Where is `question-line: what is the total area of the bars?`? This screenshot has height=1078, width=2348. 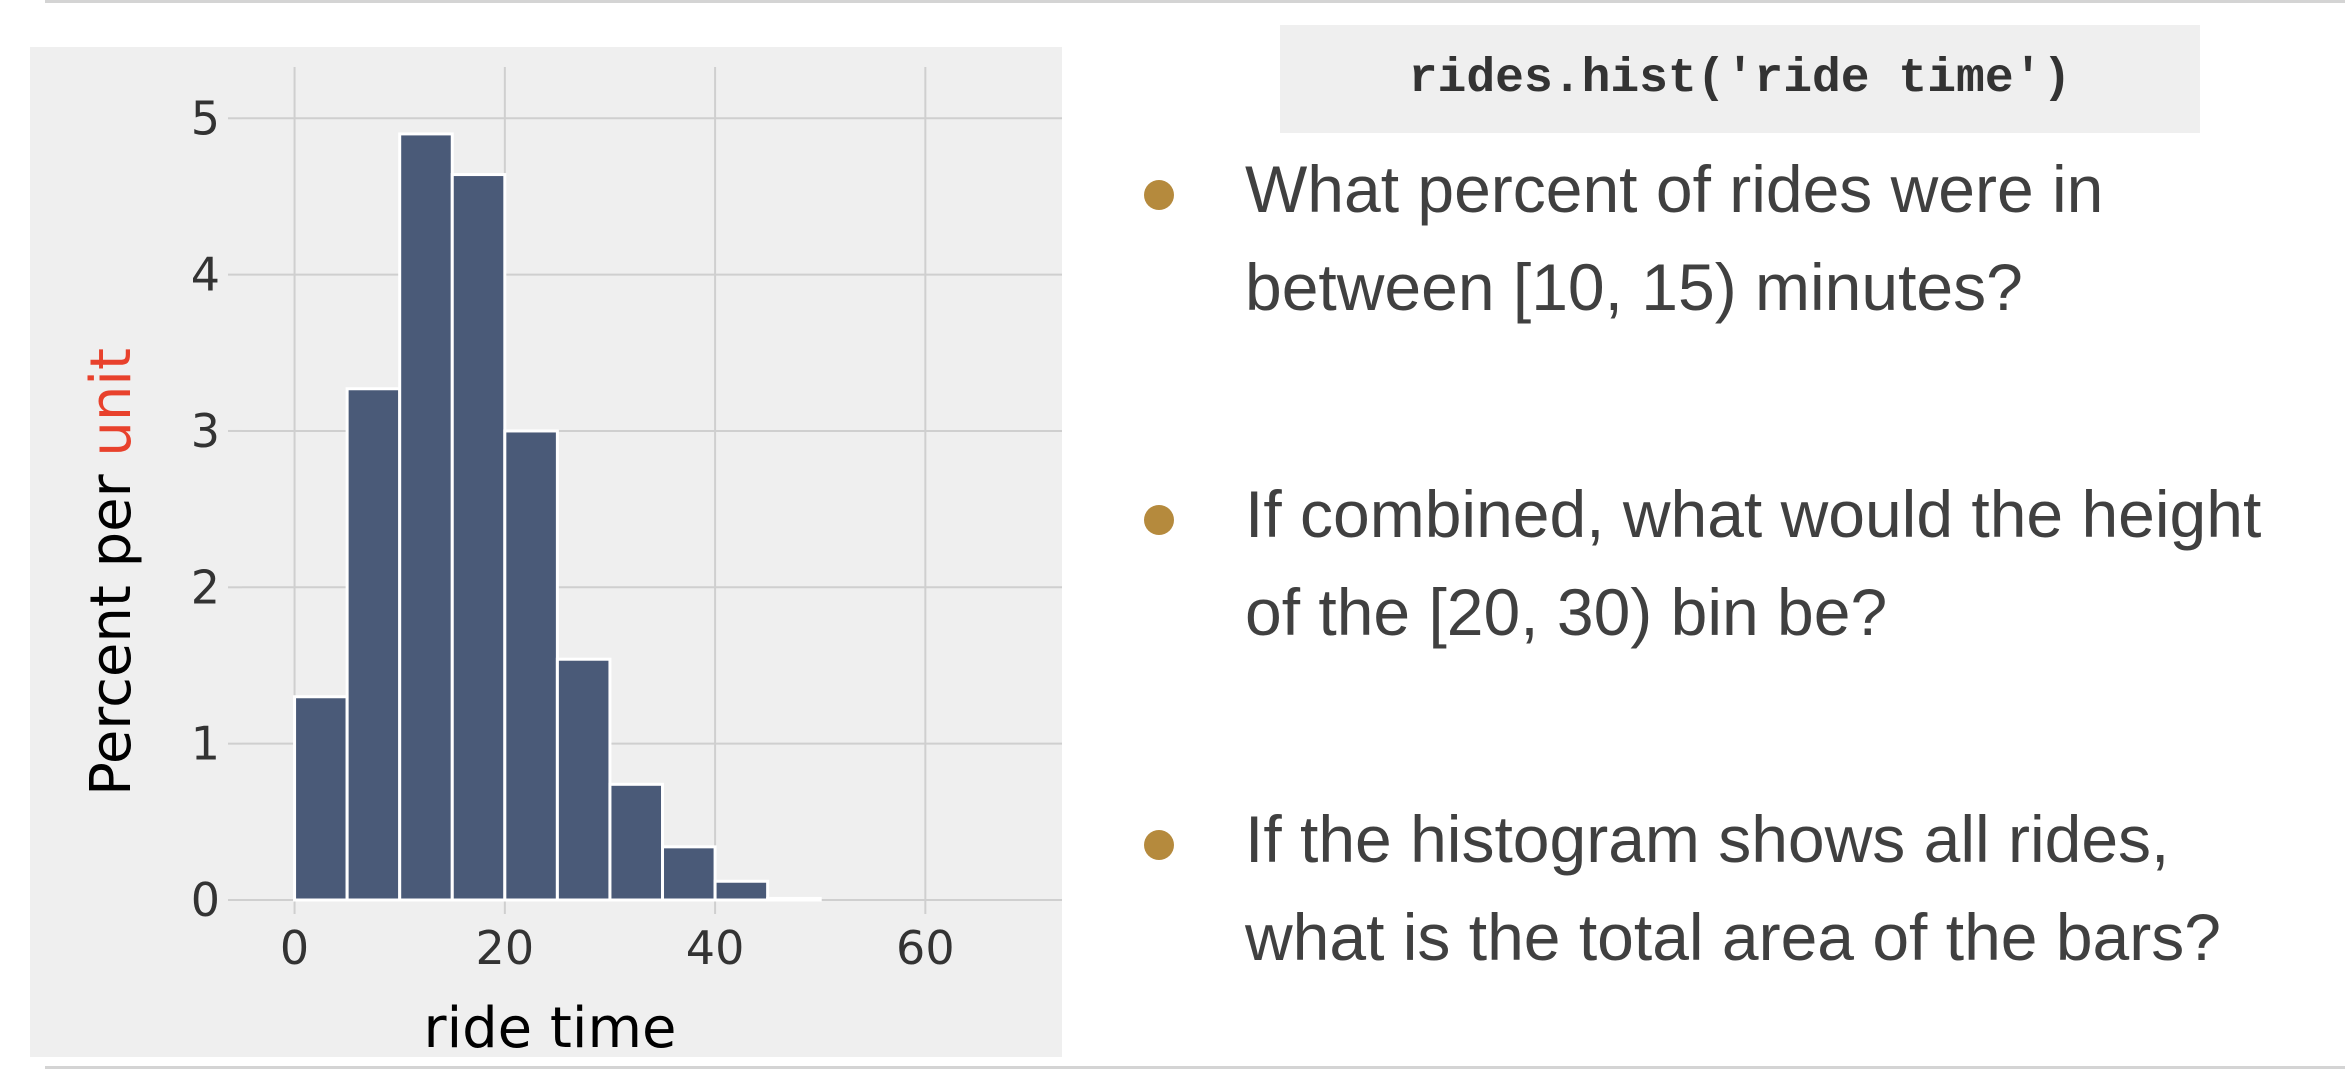
question-line: what is the total area of the bars? is located at coordinates (1733, 937).